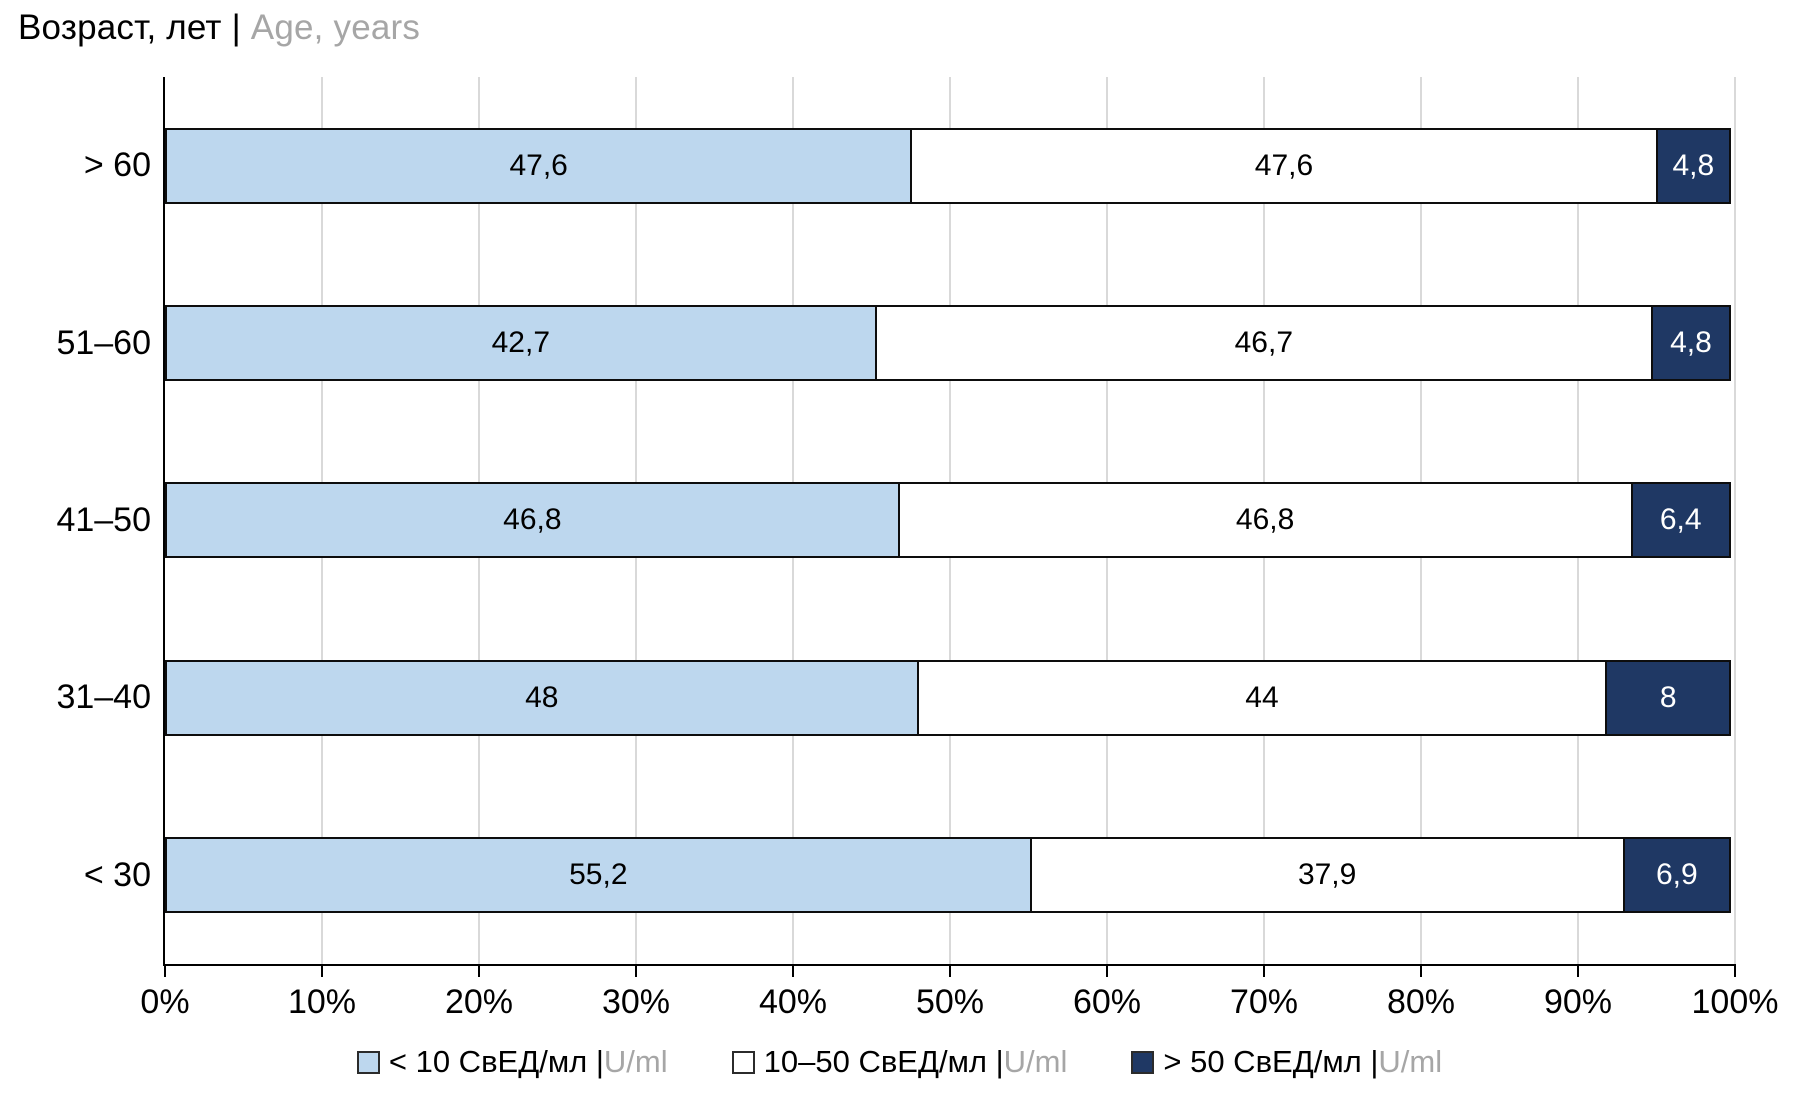 This screenshot has width=1799, height=1104. I want to click on legend-item: > 50 СвЕД/мл | U/ml, so click(1286, 1062).